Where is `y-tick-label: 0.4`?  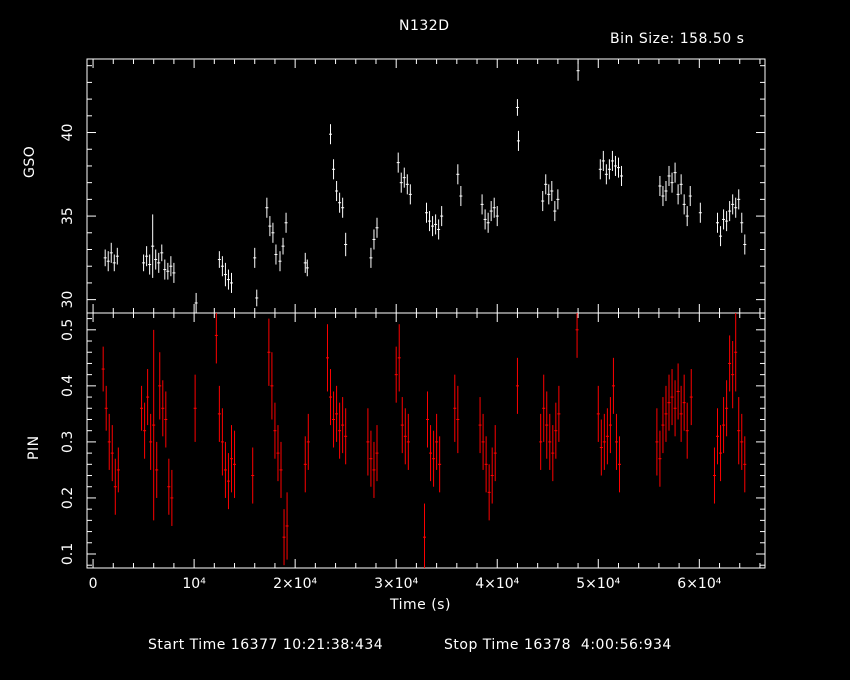
y-tick-label: 0.4 is located at coordinates (68, 386).